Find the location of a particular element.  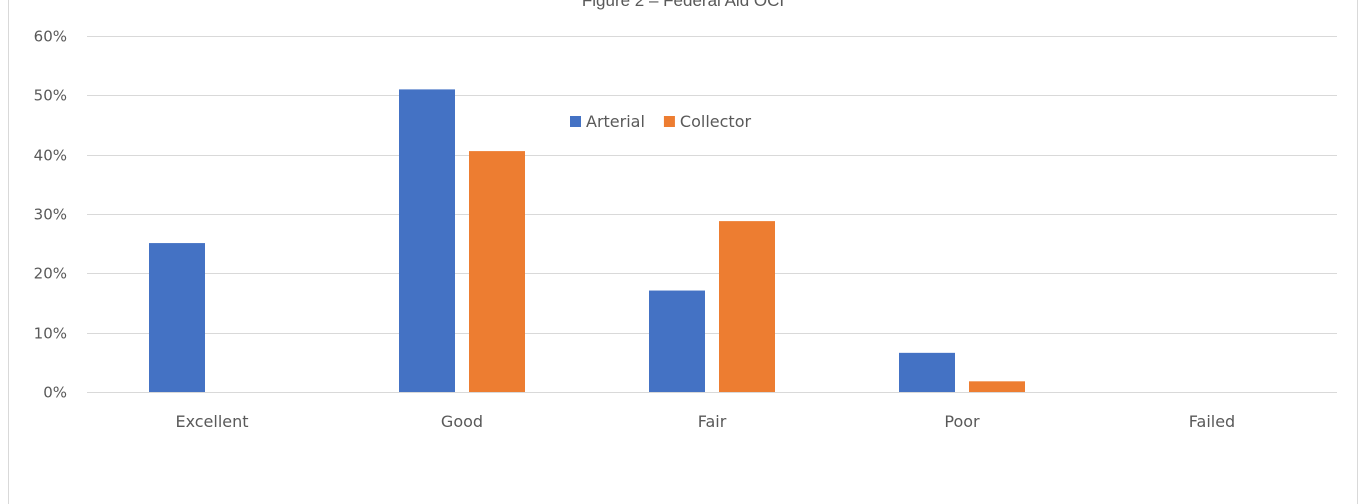

y-tick-label: 30% is located at coordinates (50, 215).